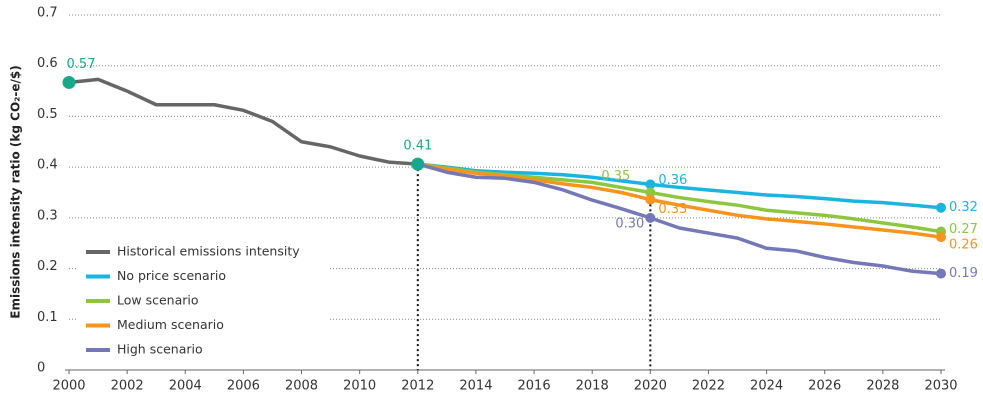  Describe the element at coordinates (203, 301) in the screenshot. I see `legend-box` at that location.